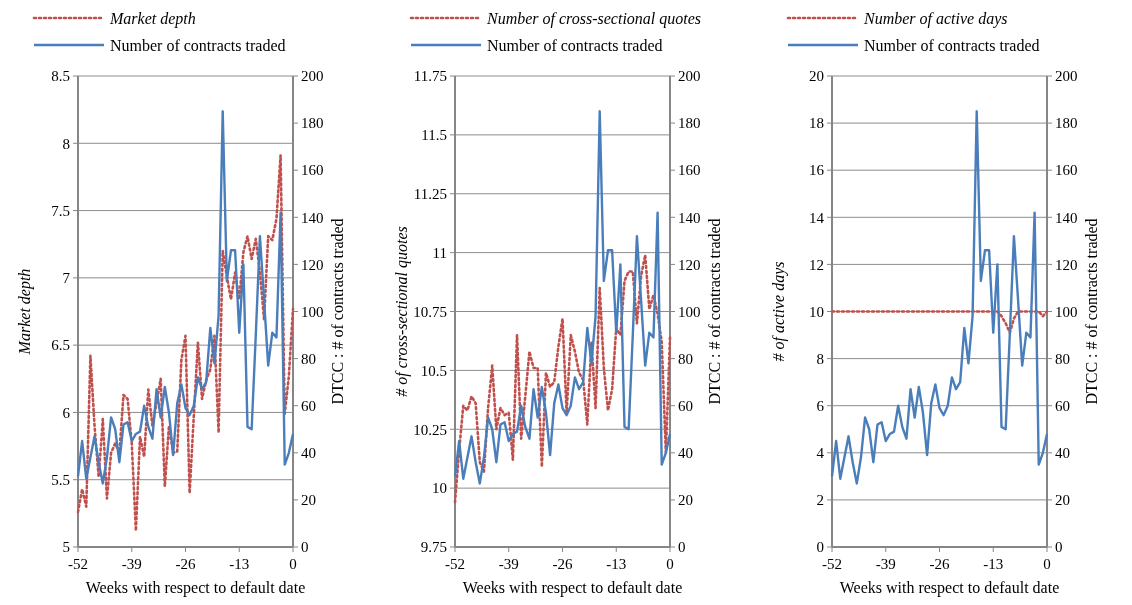  Describe the element at coordinates (779, 311) in the screenshot. I see `y-axis-title: # of active days` at that location.